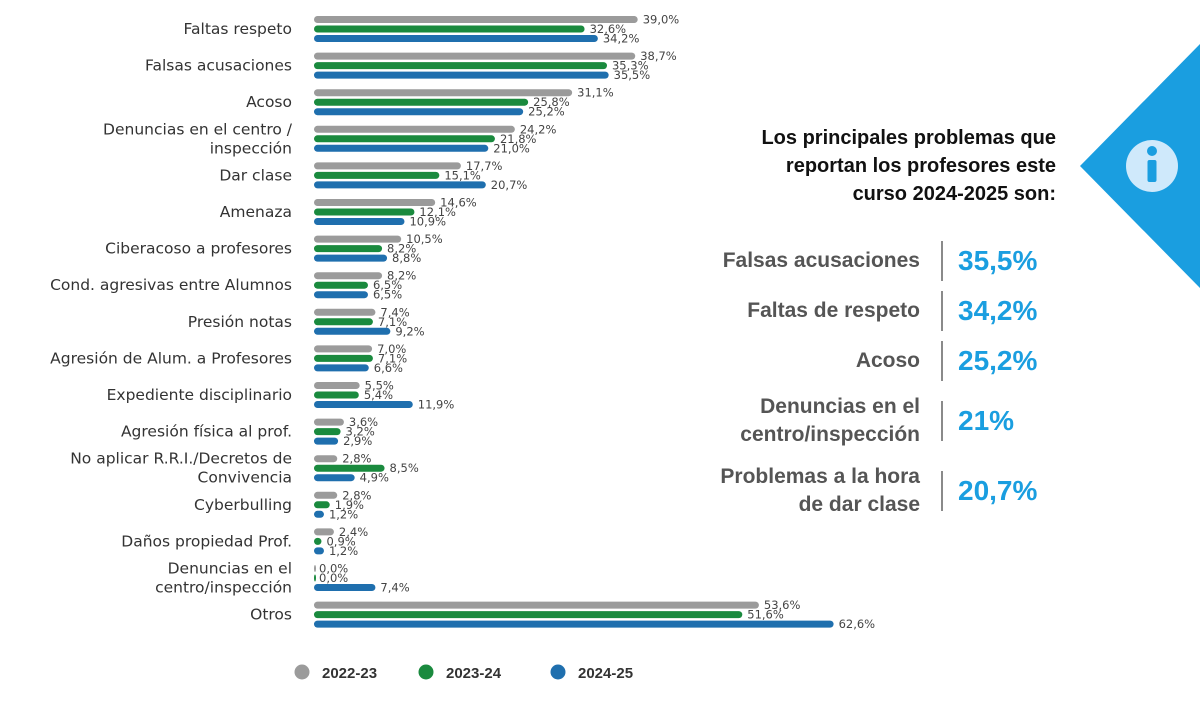  What do you see at coordinates (998, 310) in the screenshot?
I see `highlight-value: 34,2%` at bounding box center [998, 310].